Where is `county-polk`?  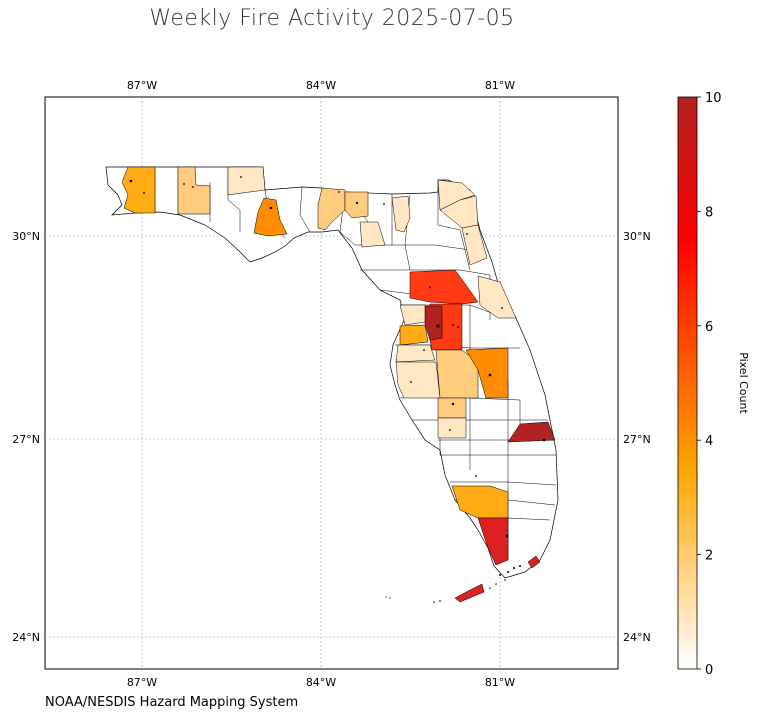
county-polk is located at coordinates (457, 374).